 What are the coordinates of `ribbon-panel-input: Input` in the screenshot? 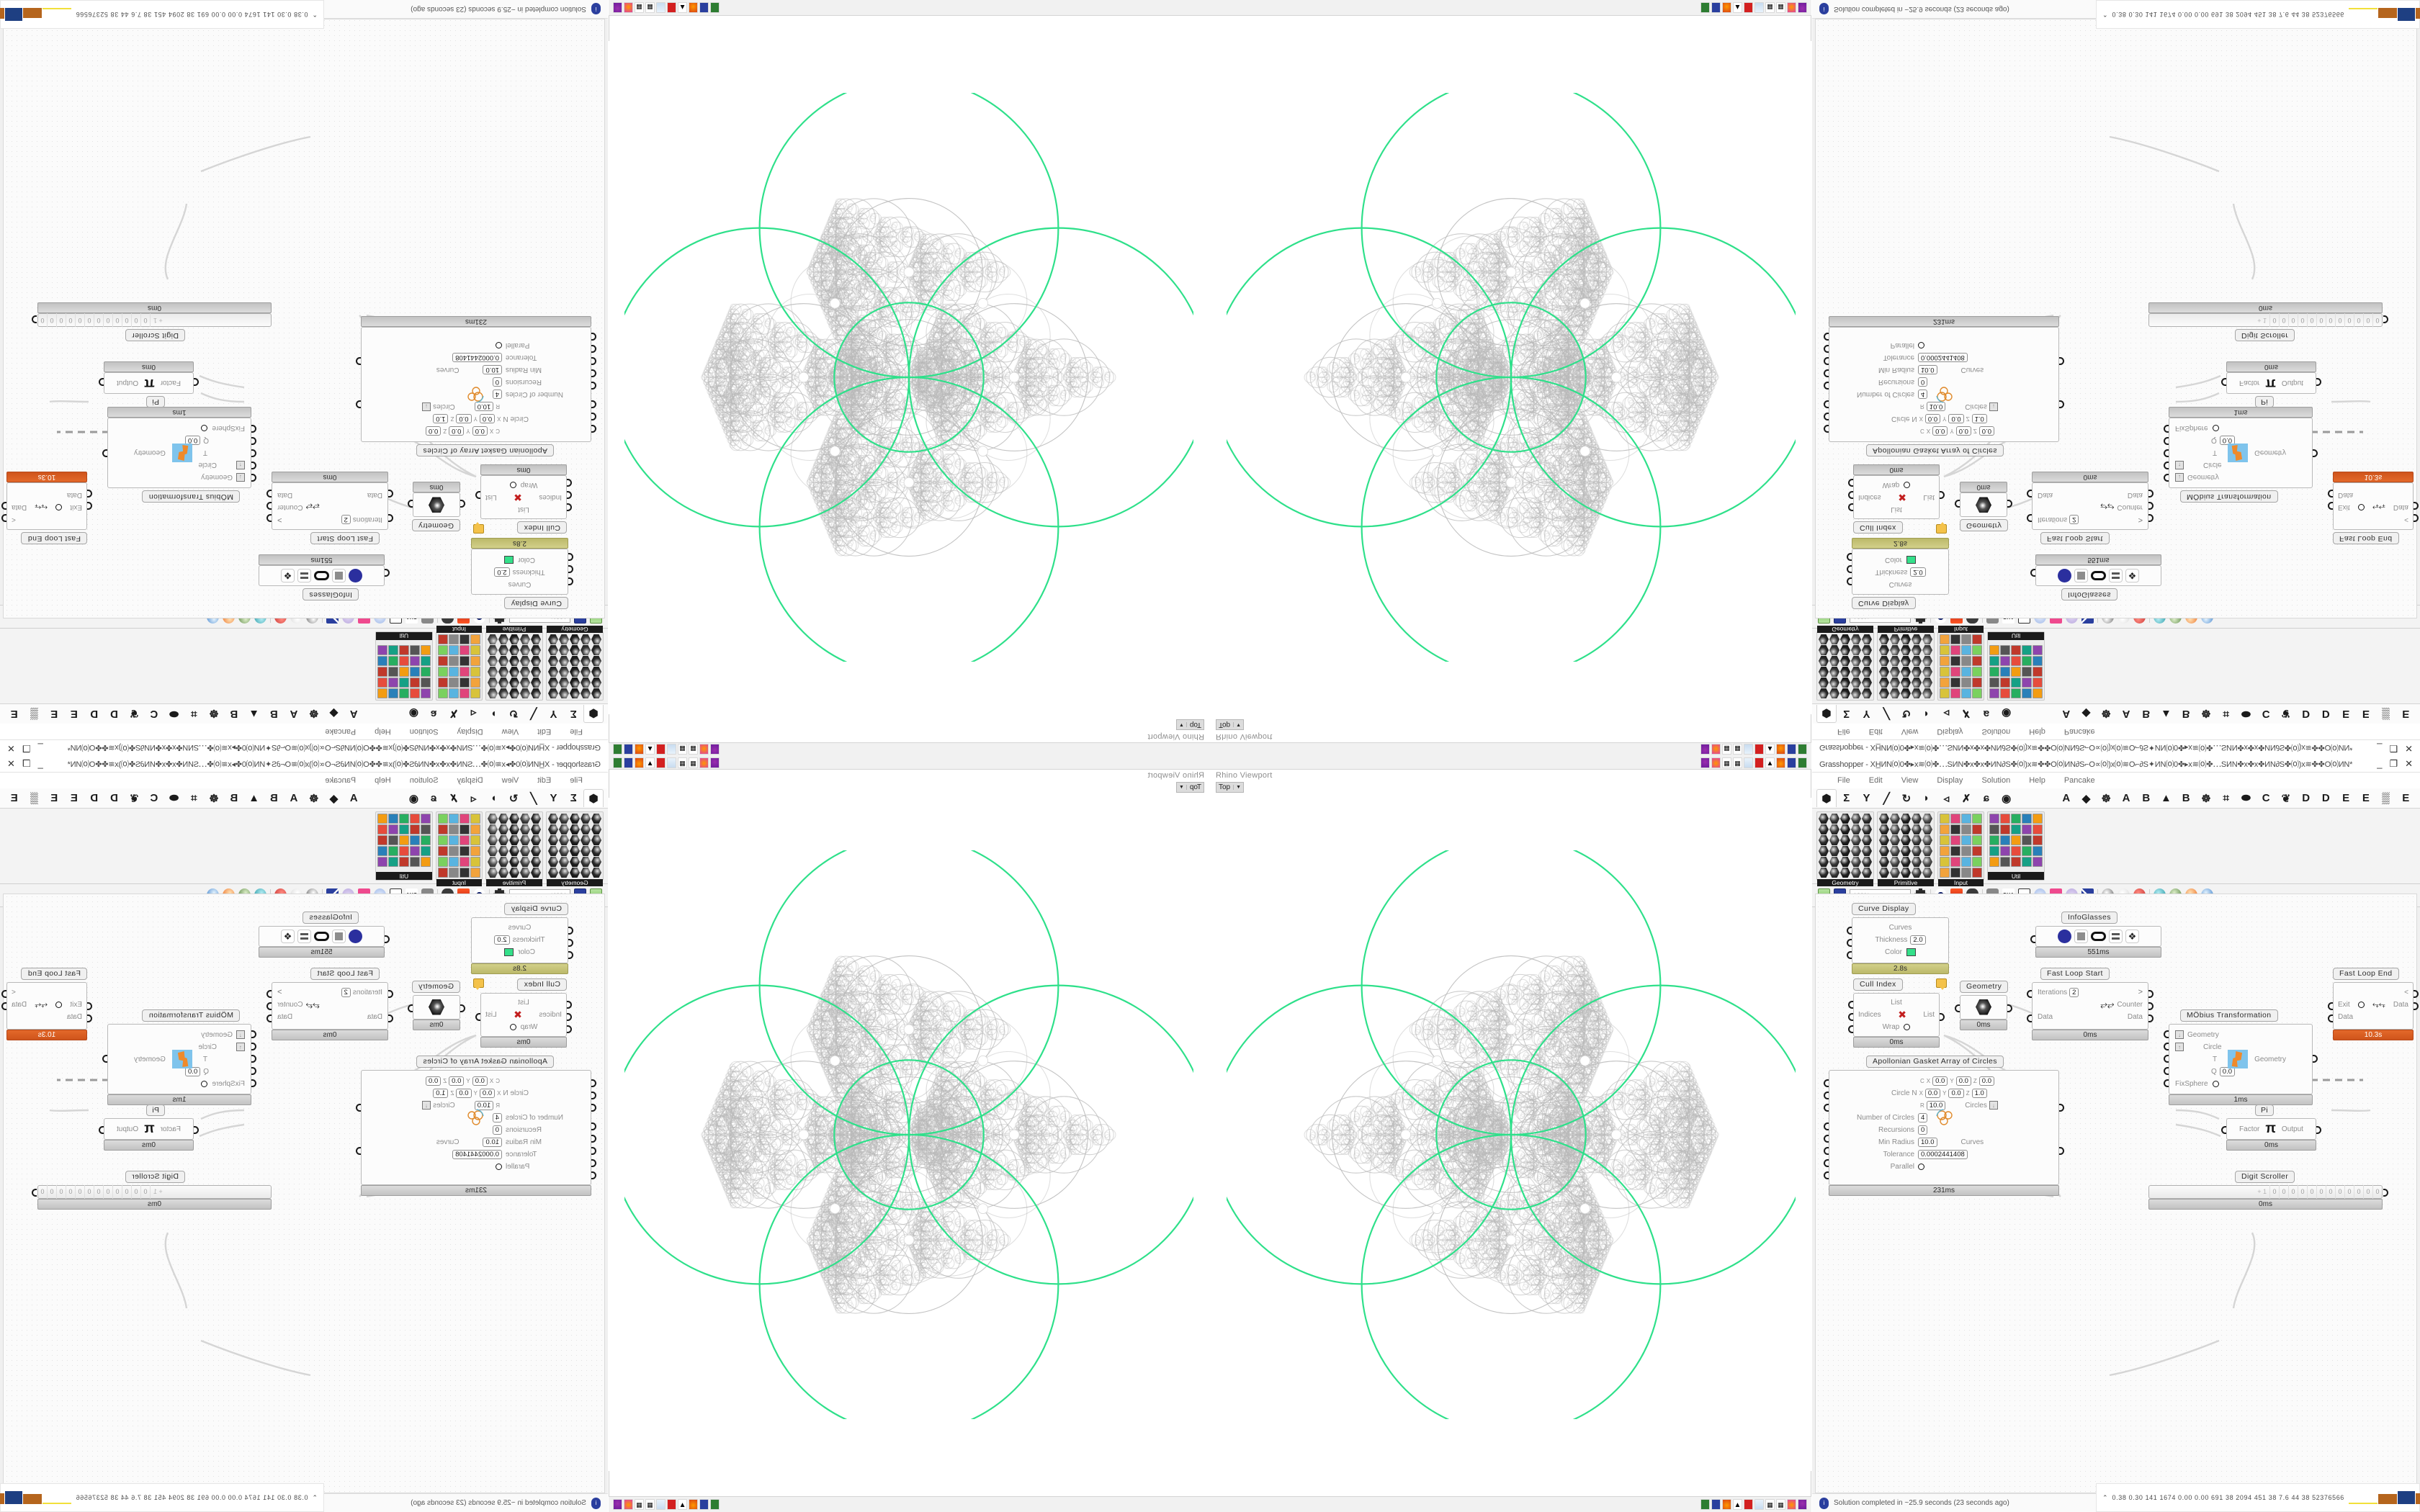 It's located at (1960, 848).